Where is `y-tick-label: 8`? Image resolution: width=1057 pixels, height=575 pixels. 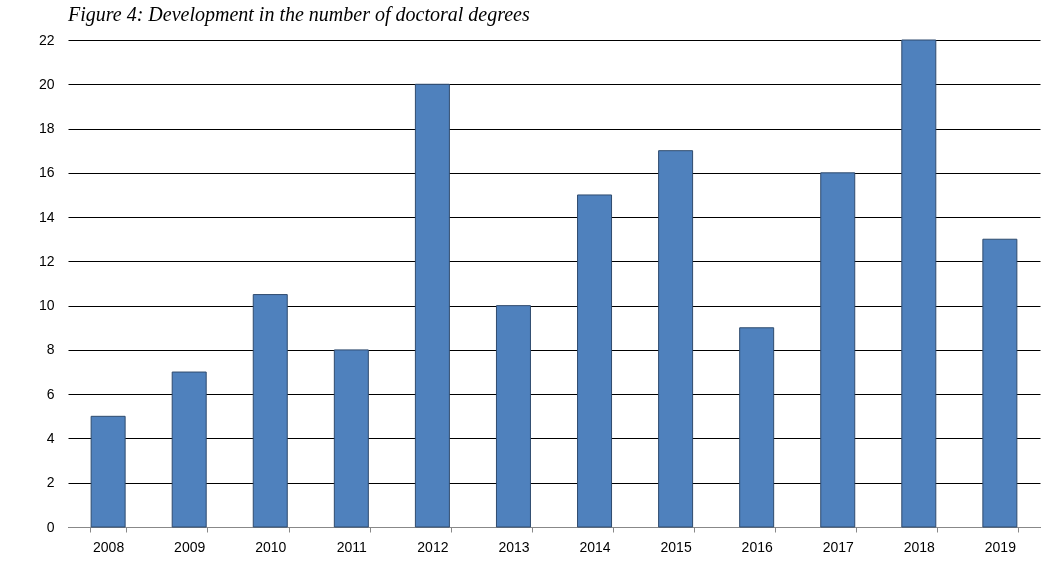
y-tick-label: 8 is located at coordinates (50, 349).